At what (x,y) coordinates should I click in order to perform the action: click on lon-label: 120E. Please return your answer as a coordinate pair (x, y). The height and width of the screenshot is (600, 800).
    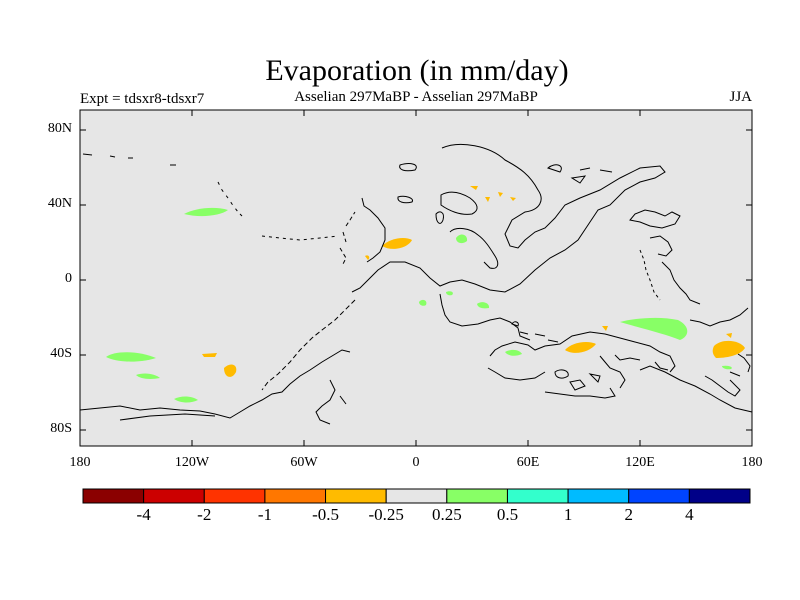
    Looking at the image, I should click on (640, 462).